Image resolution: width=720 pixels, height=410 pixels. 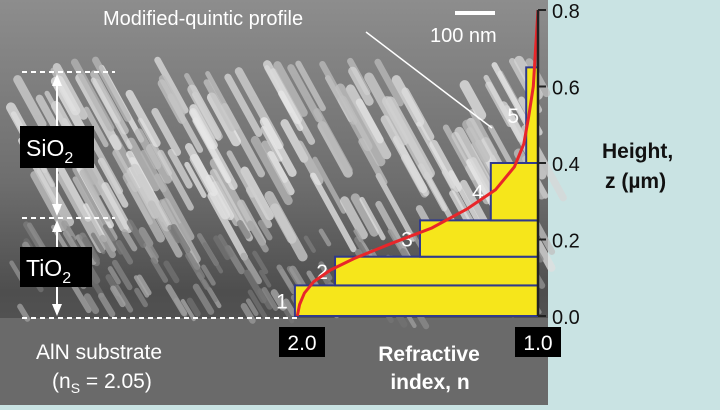 I want to click on tio2-label-box, so click(x=56, y=267).